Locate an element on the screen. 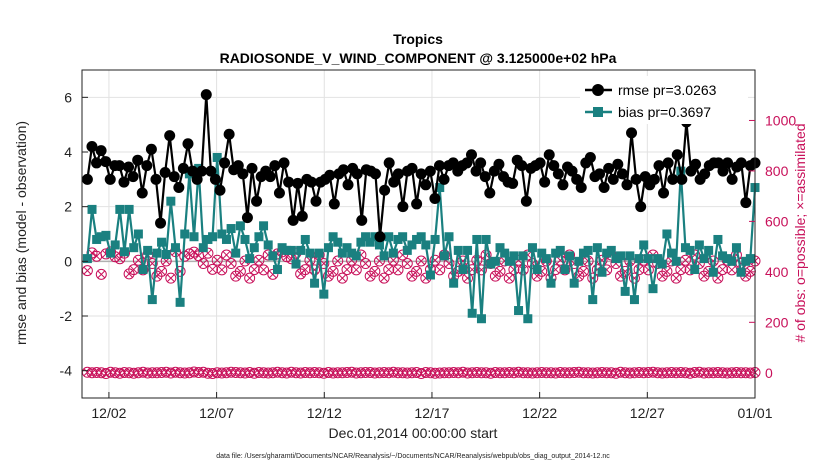  y-right-tick-label: 800 is located at coordinates (777, 171).